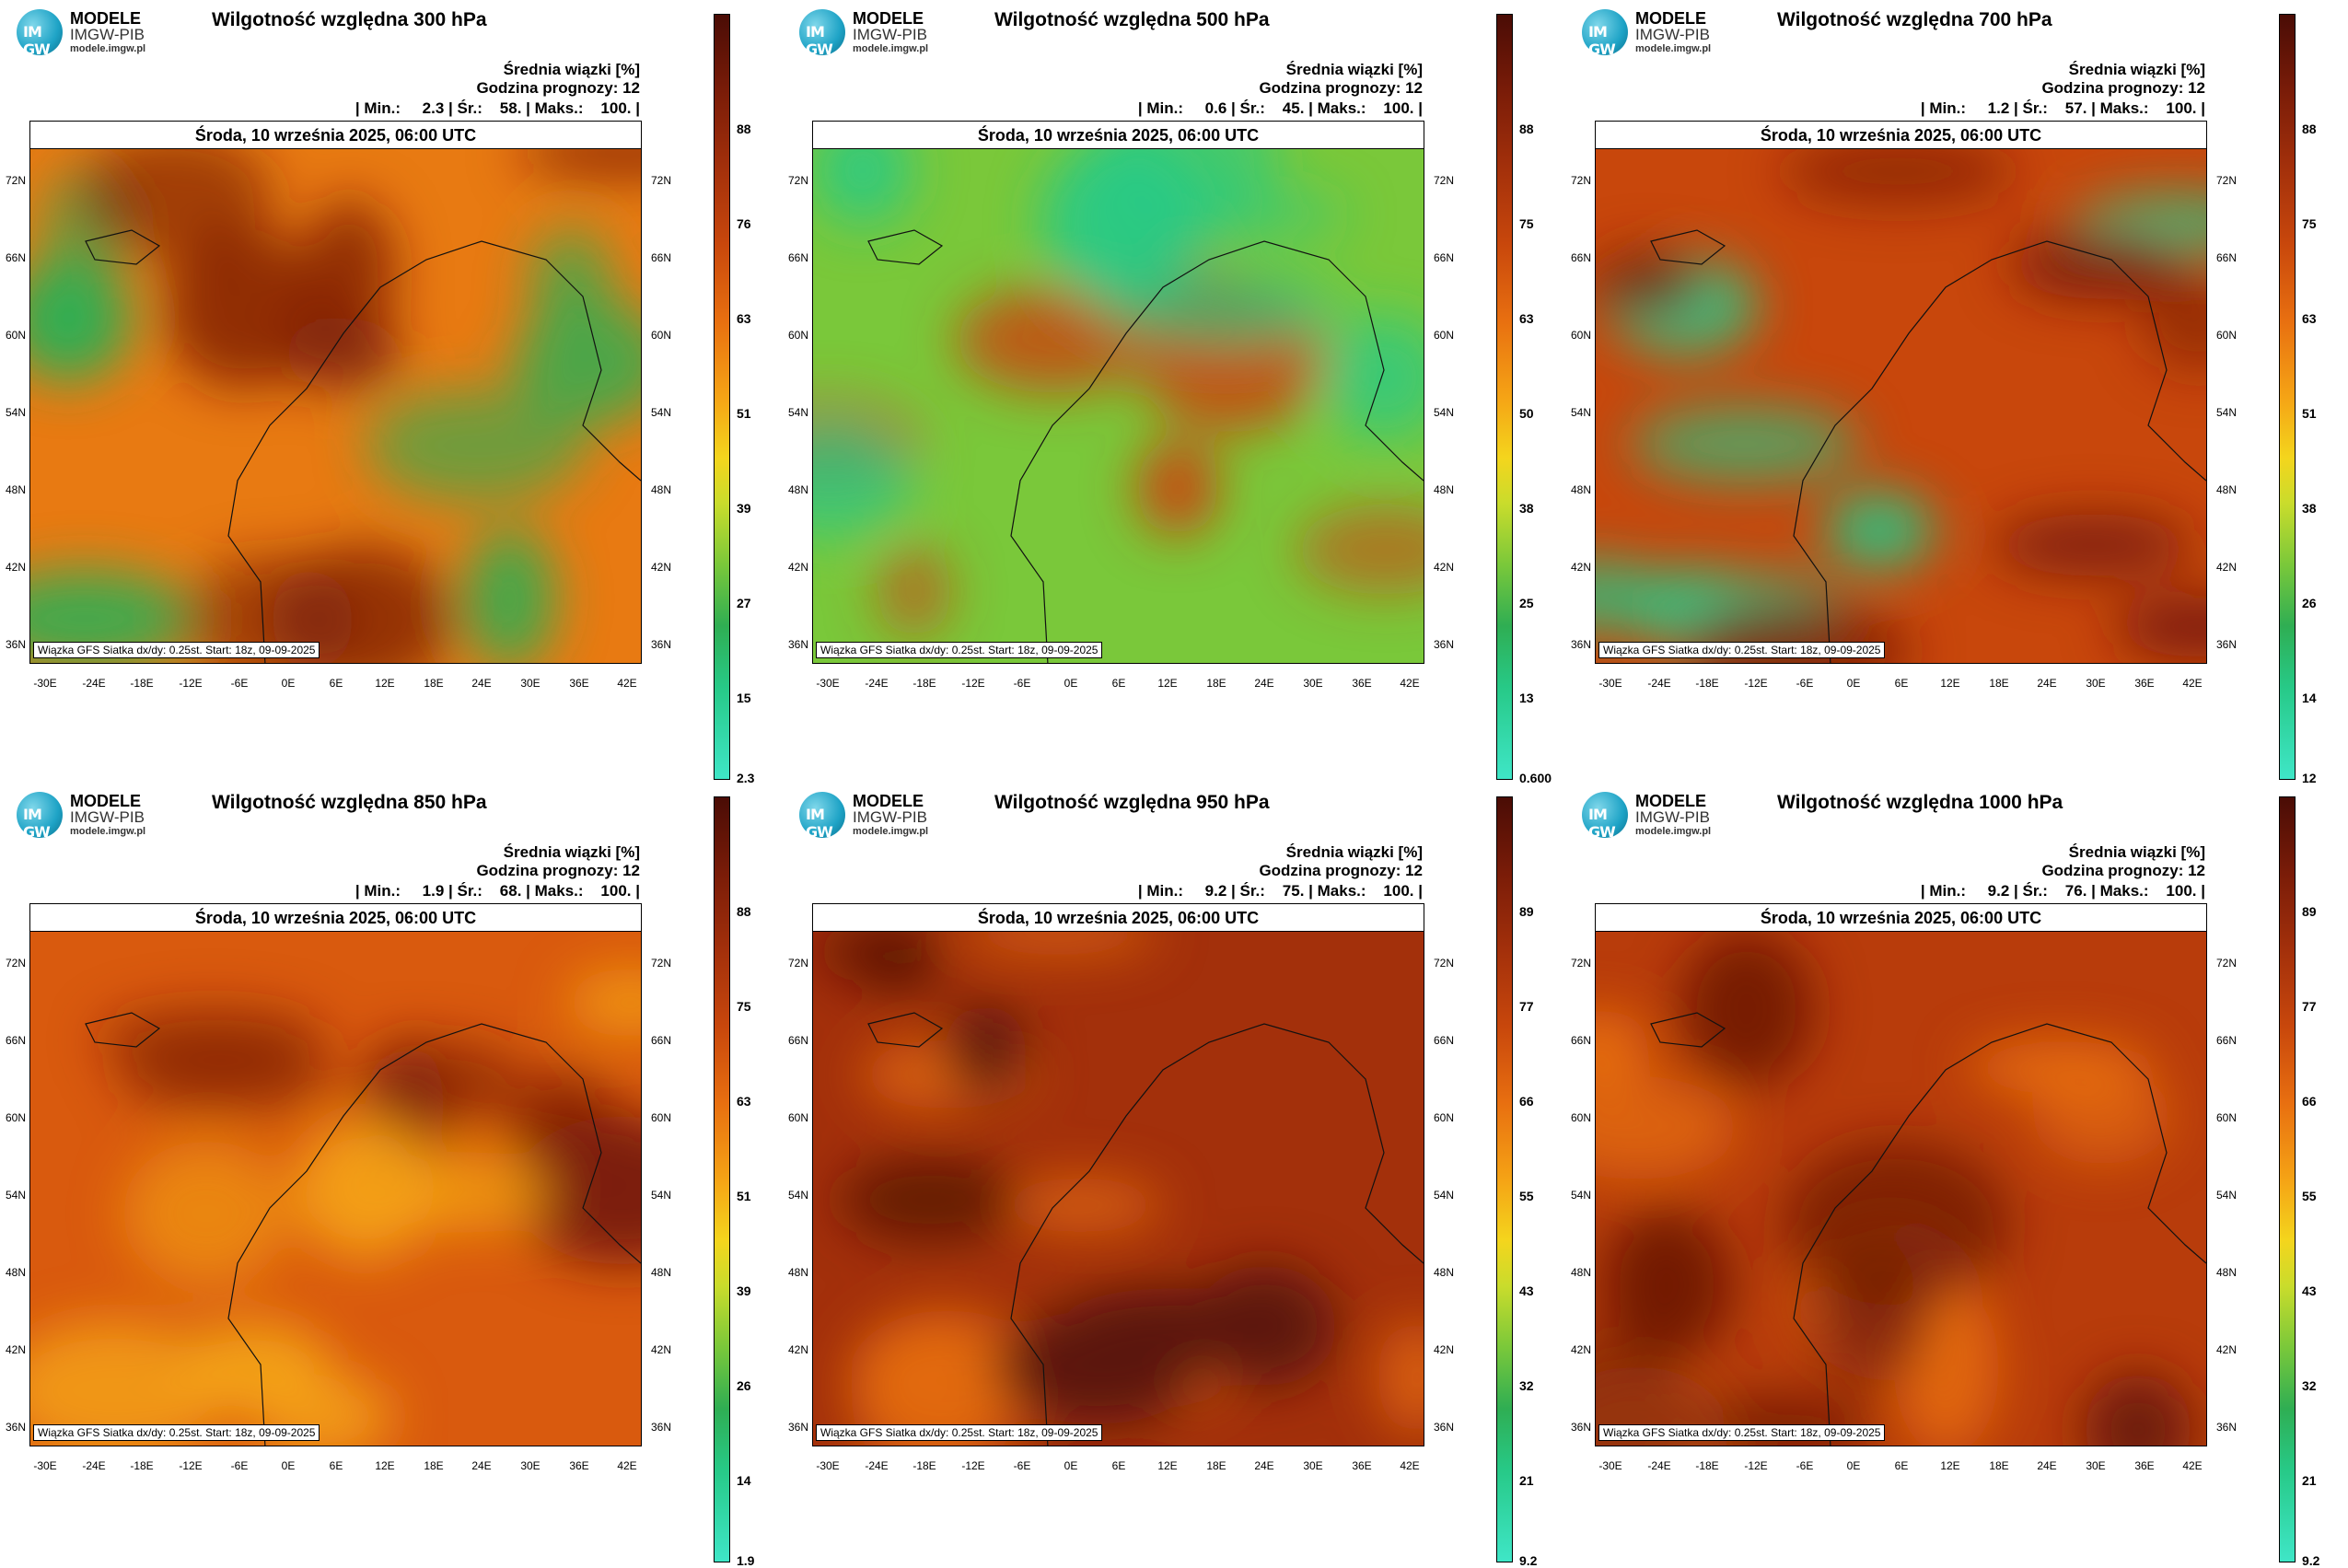  I want to click on lon-label: -30E, so click(828, 683).